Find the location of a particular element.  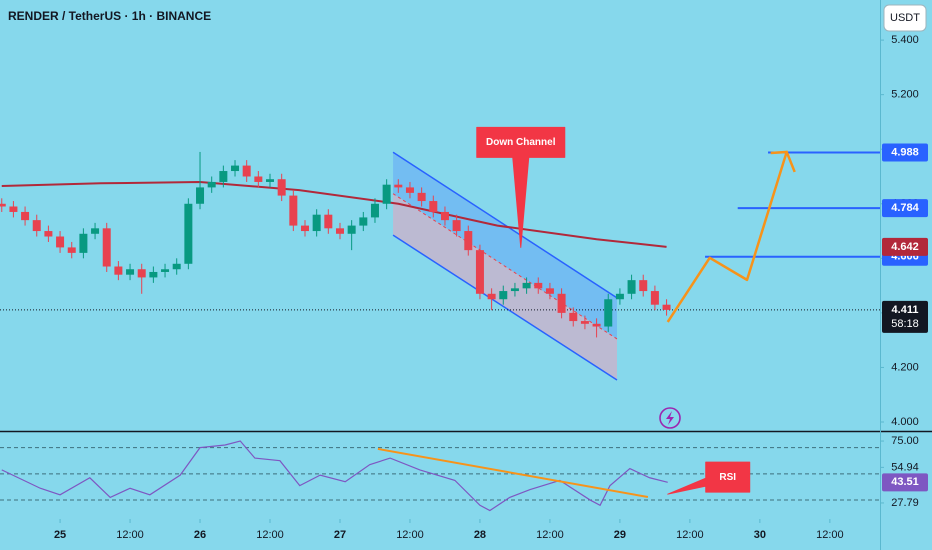

projection is located at coordinates (727, 237).